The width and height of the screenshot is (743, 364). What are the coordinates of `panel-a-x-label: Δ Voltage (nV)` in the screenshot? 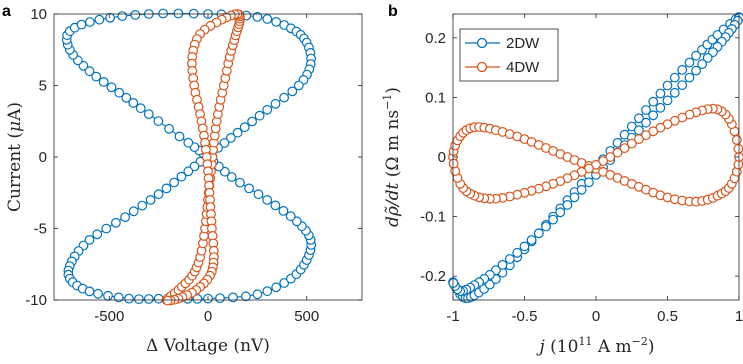 It's located at (208, 346).